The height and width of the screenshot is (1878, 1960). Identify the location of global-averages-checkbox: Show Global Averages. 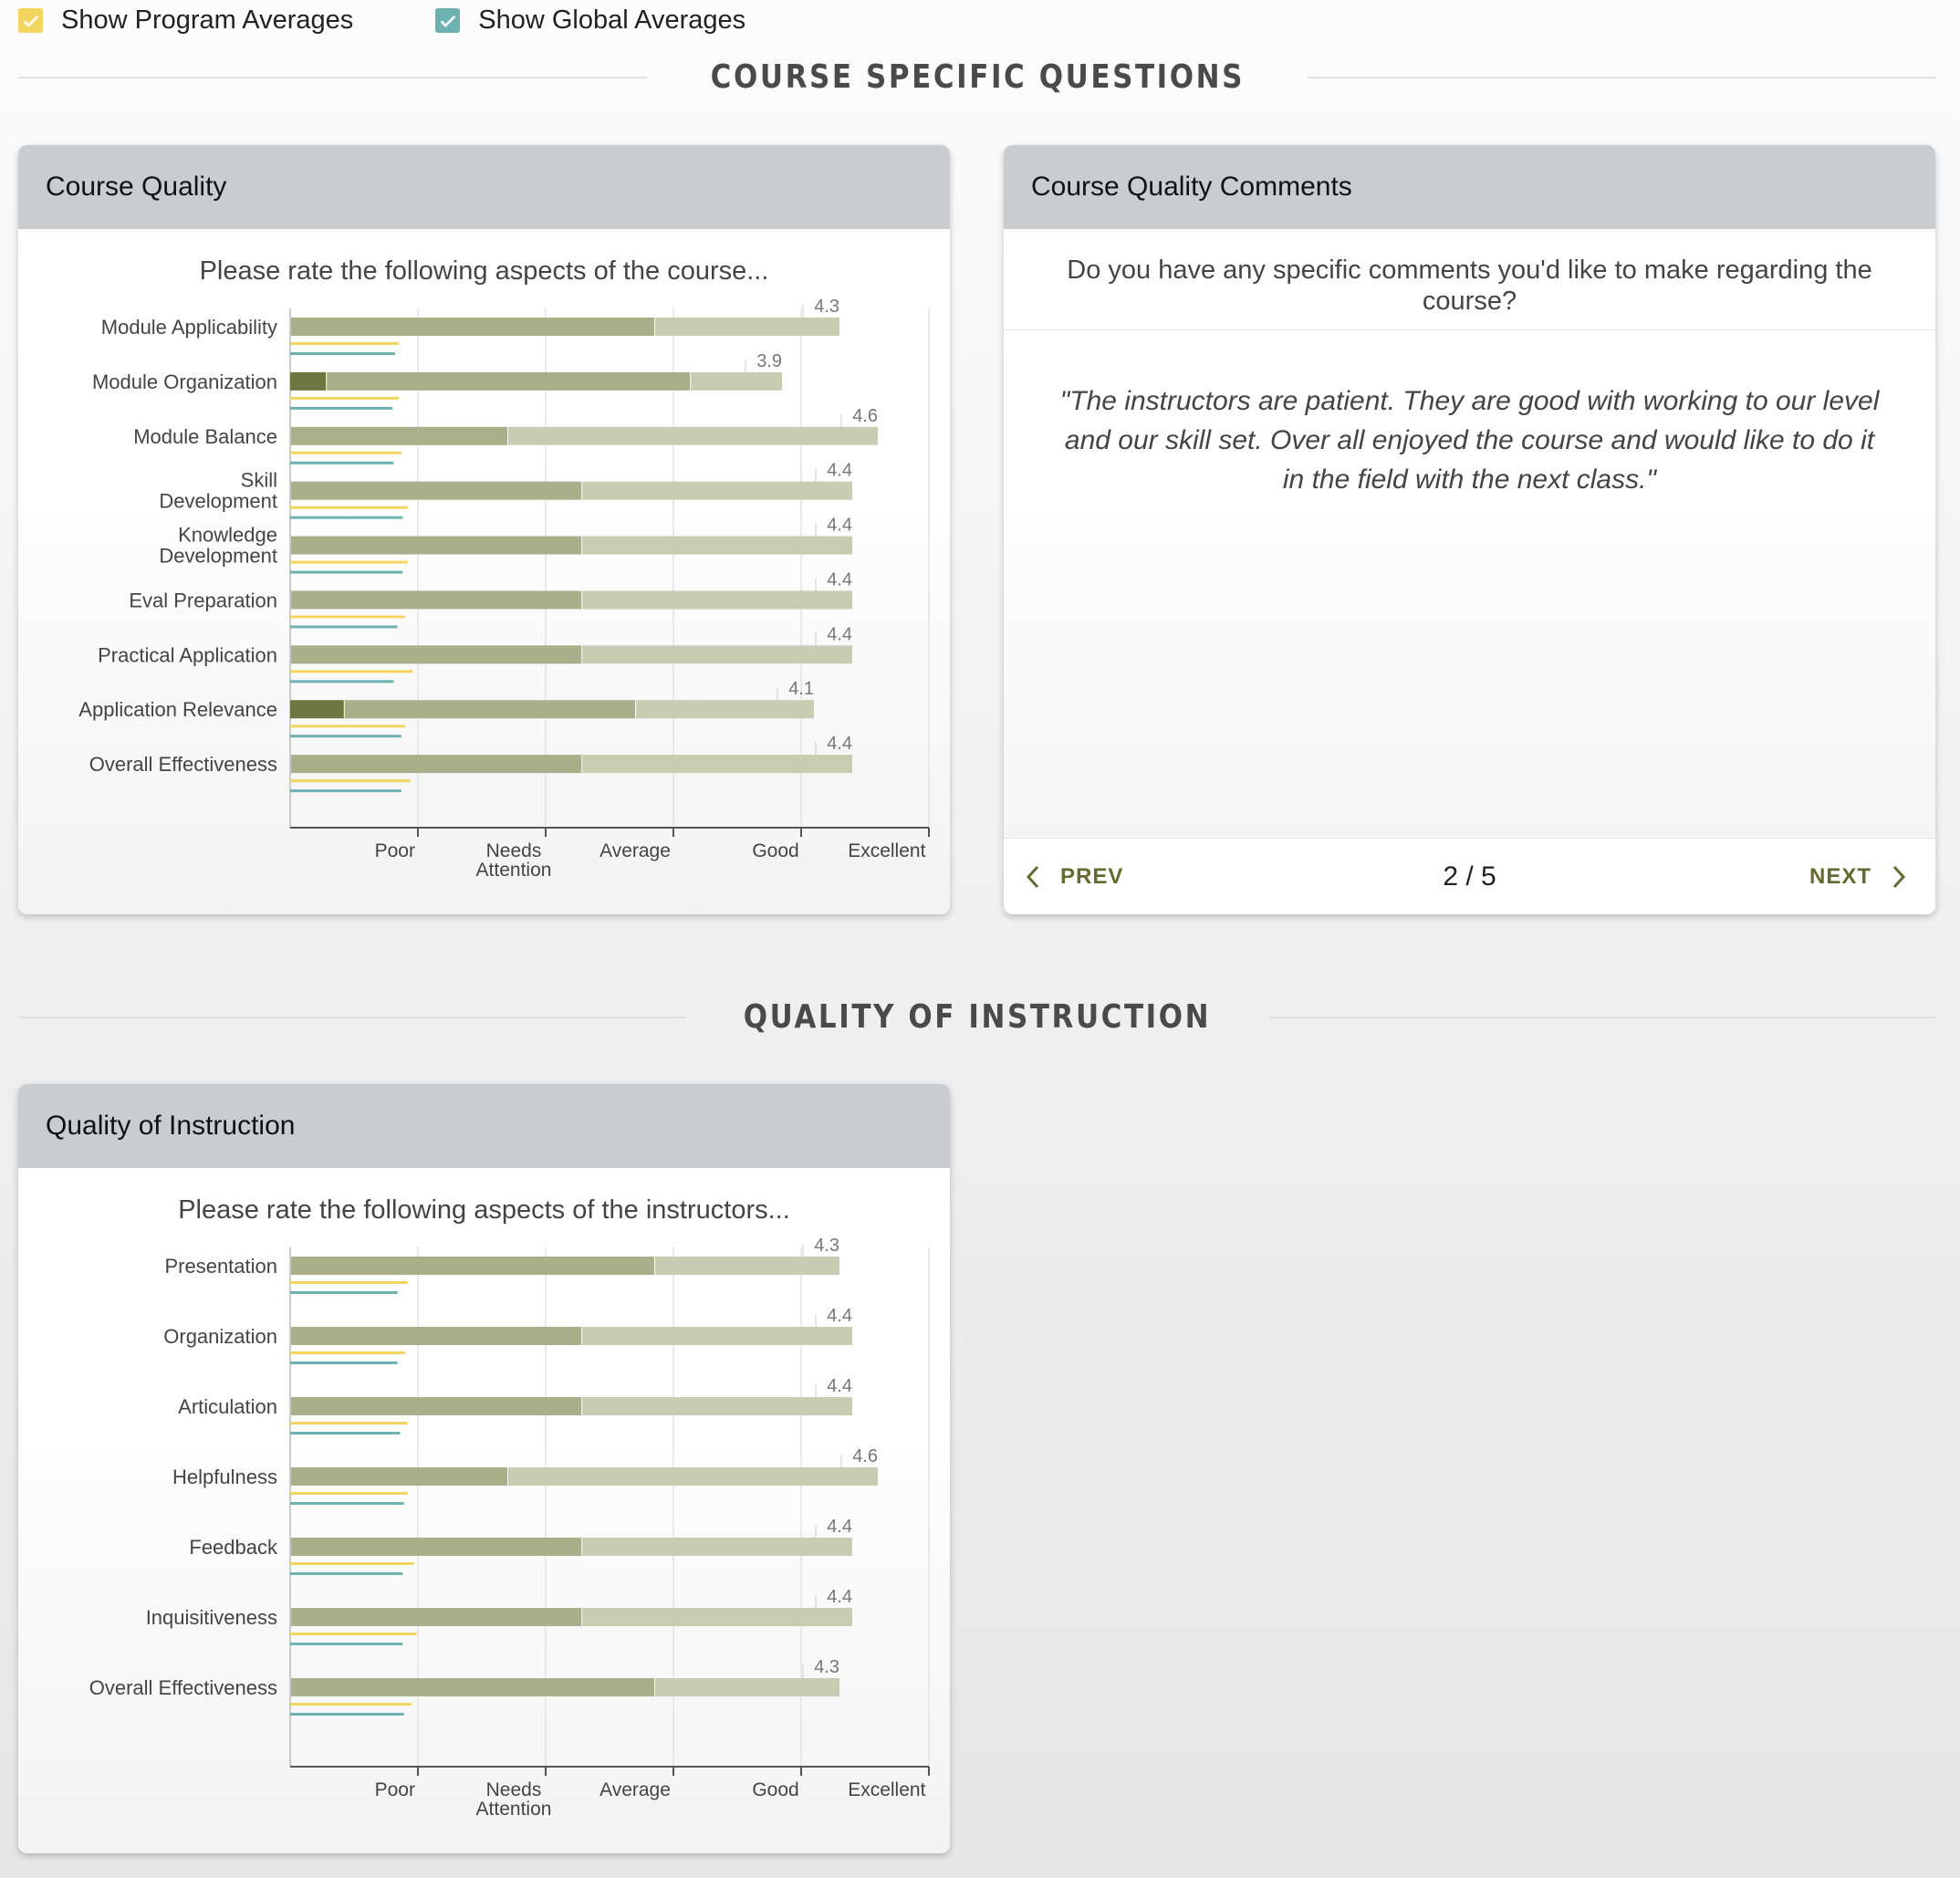
(590, 20).